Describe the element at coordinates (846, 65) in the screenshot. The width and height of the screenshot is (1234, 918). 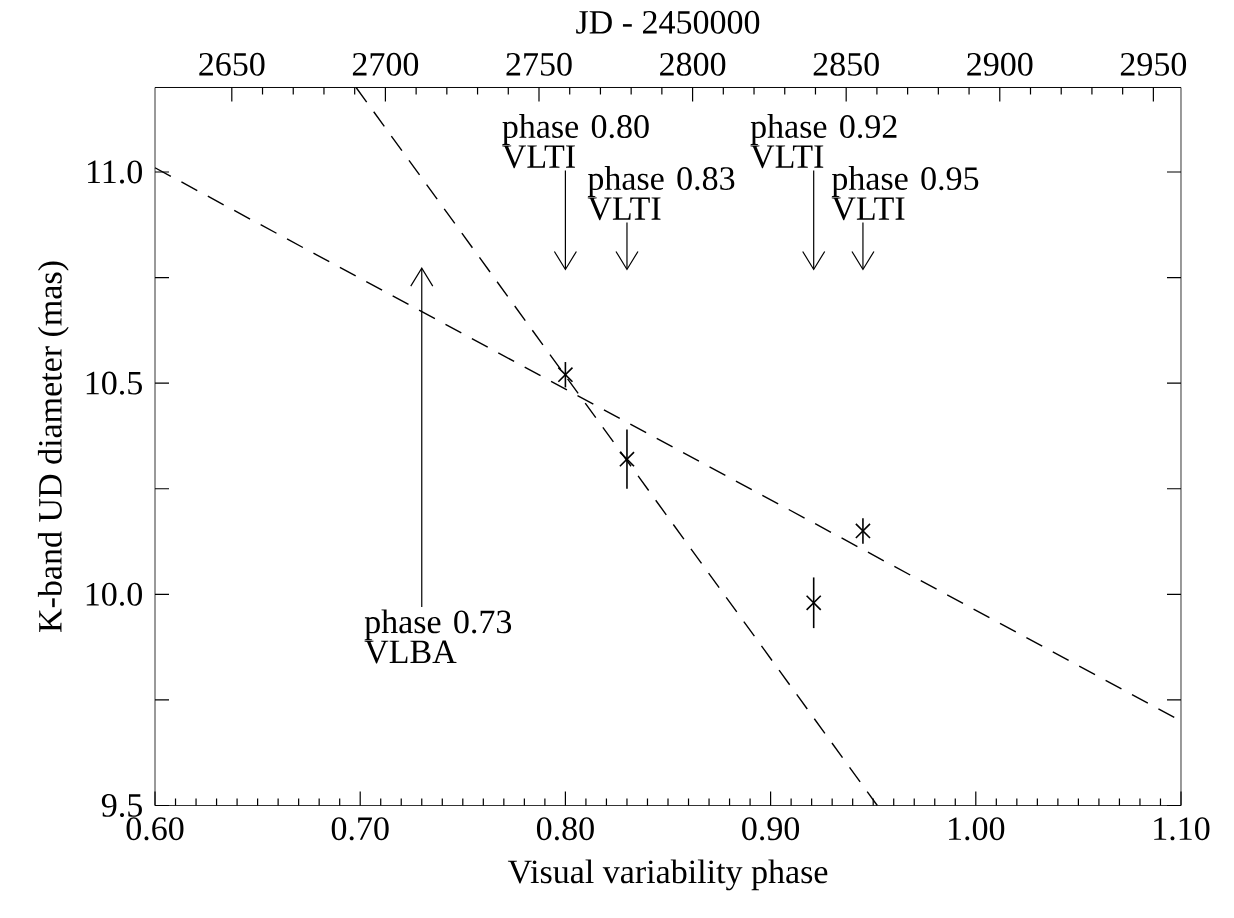
I see `x2-tick-label: 2850` at that location.